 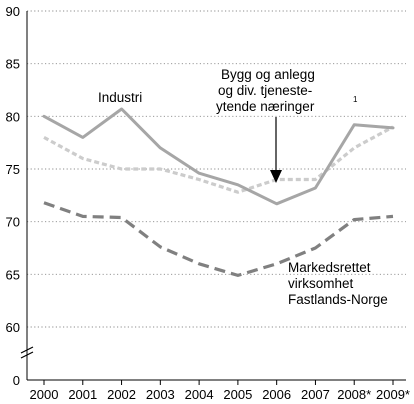 I want to click on y-tick-label-floor: 0, so click(x=16, y=380).